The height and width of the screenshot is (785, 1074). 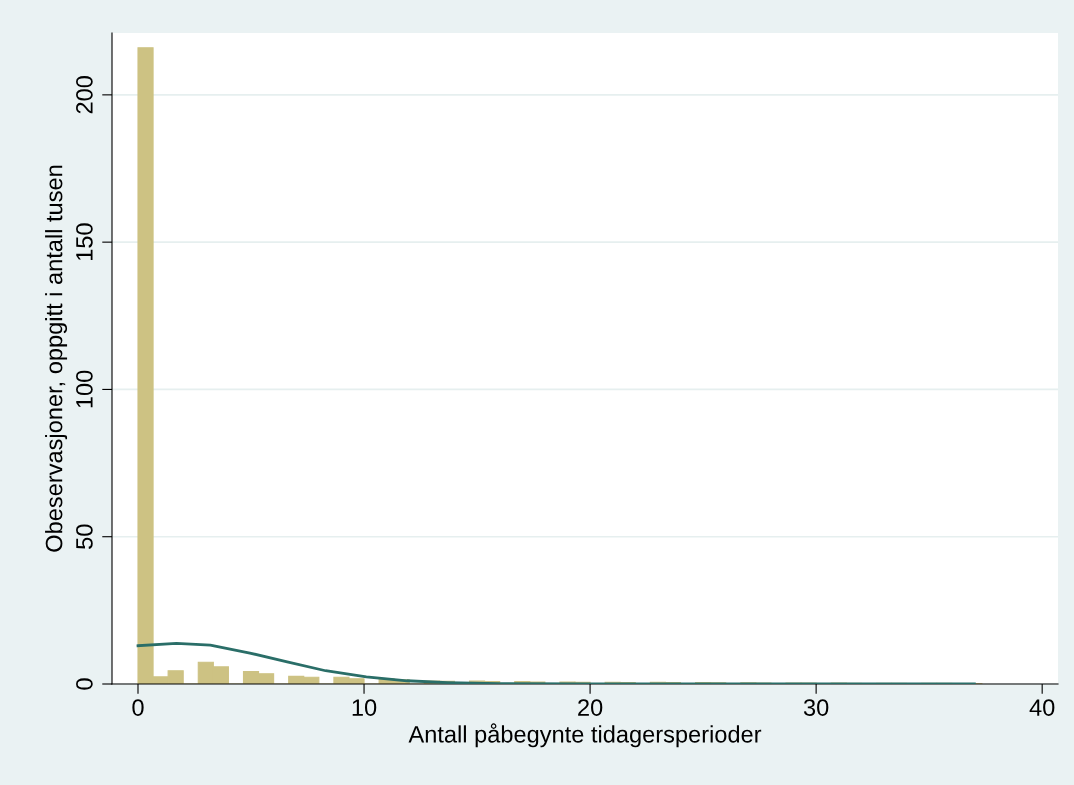 What do you see at coordinates (590, 707) in the screenshot?
I see `x-tick-label: 20` at bounding box center [590, 707].